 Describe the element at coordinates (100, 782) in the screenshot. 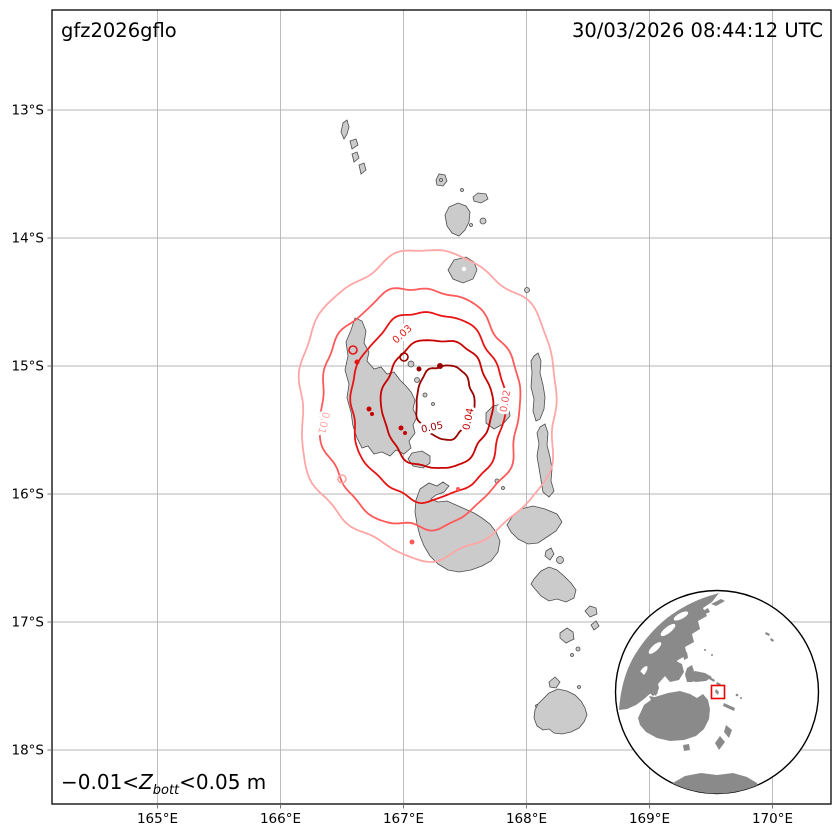

I see `range-prefix: −0.01<` at that location.